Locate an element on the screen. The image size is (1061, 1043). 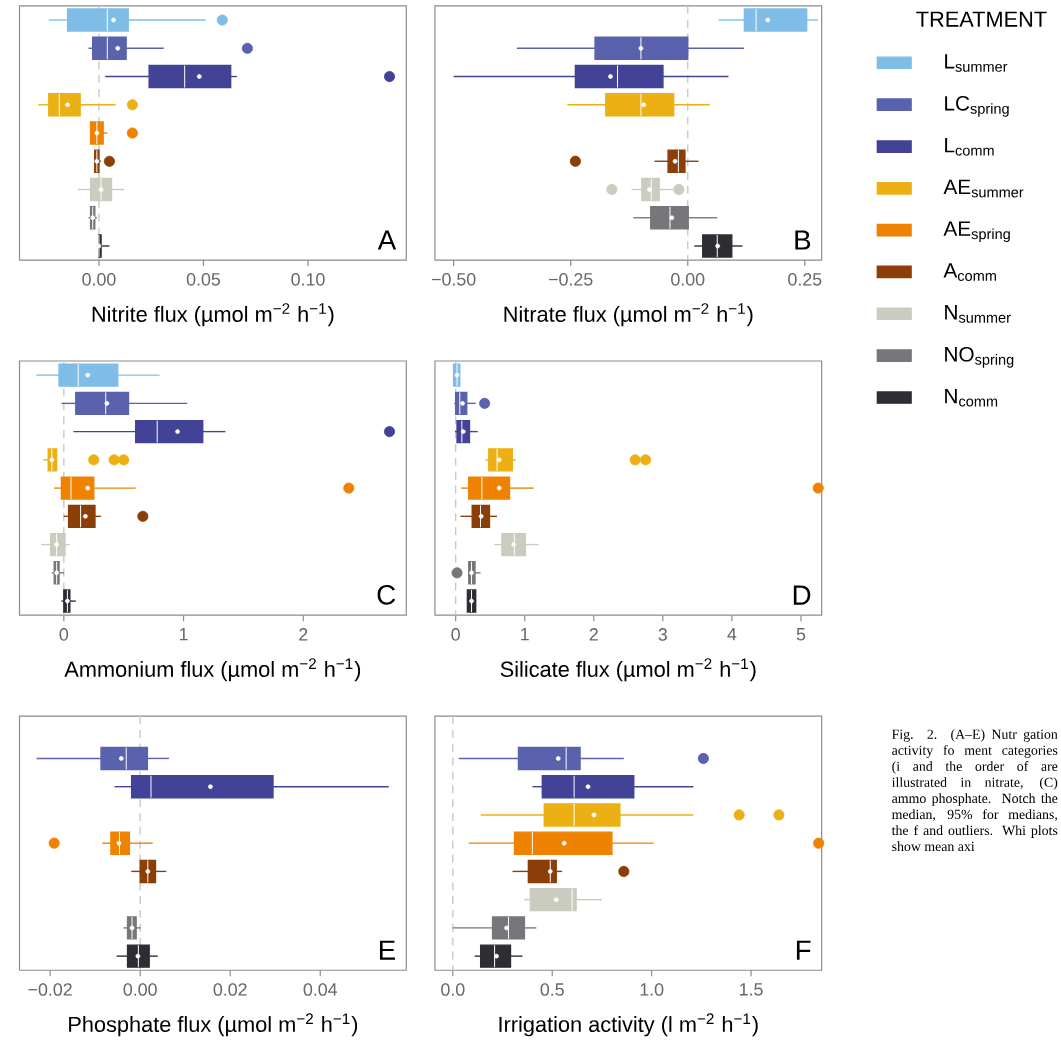
x-tick-label: 1.0 is located at coordinates (652, 989).